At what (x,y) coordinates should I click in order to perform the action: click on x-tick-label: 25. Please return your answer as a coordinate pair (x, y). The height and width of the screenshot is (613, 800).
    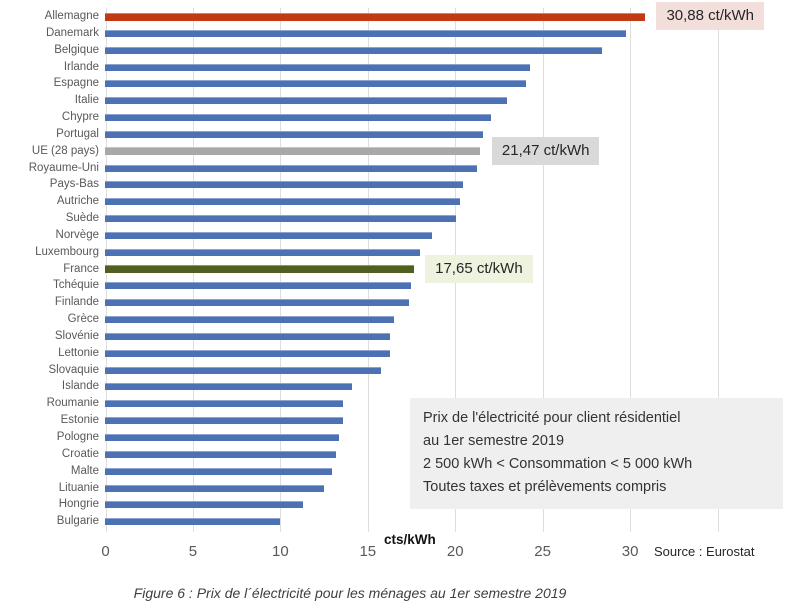
    Looking at the image, I should click on (542, 551).